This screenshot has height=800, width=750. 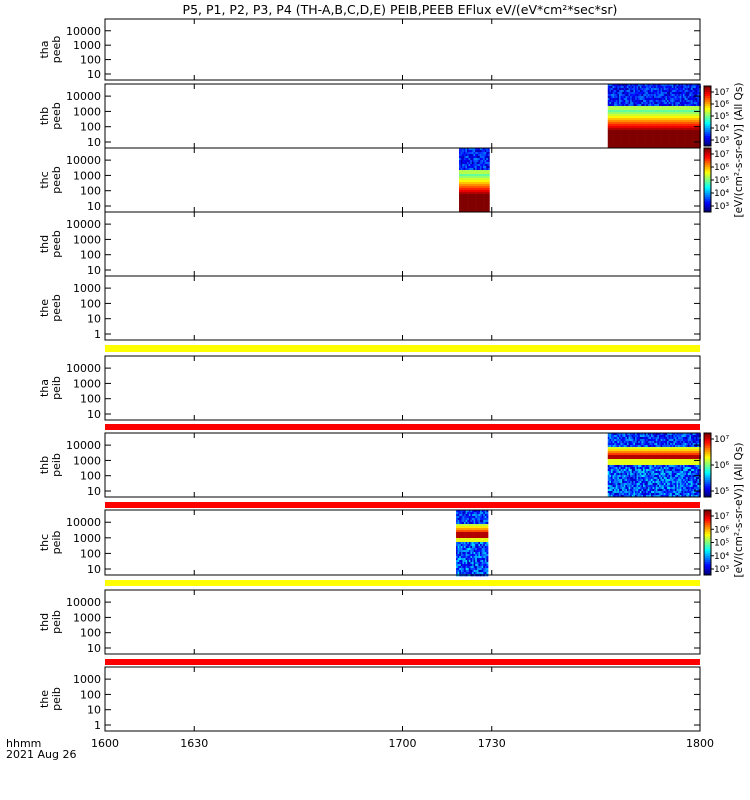 What do you see at coordinates (87, 460) in the screenshot?
I see `y-tick-label: 1000` at bounding box center [87, 460].